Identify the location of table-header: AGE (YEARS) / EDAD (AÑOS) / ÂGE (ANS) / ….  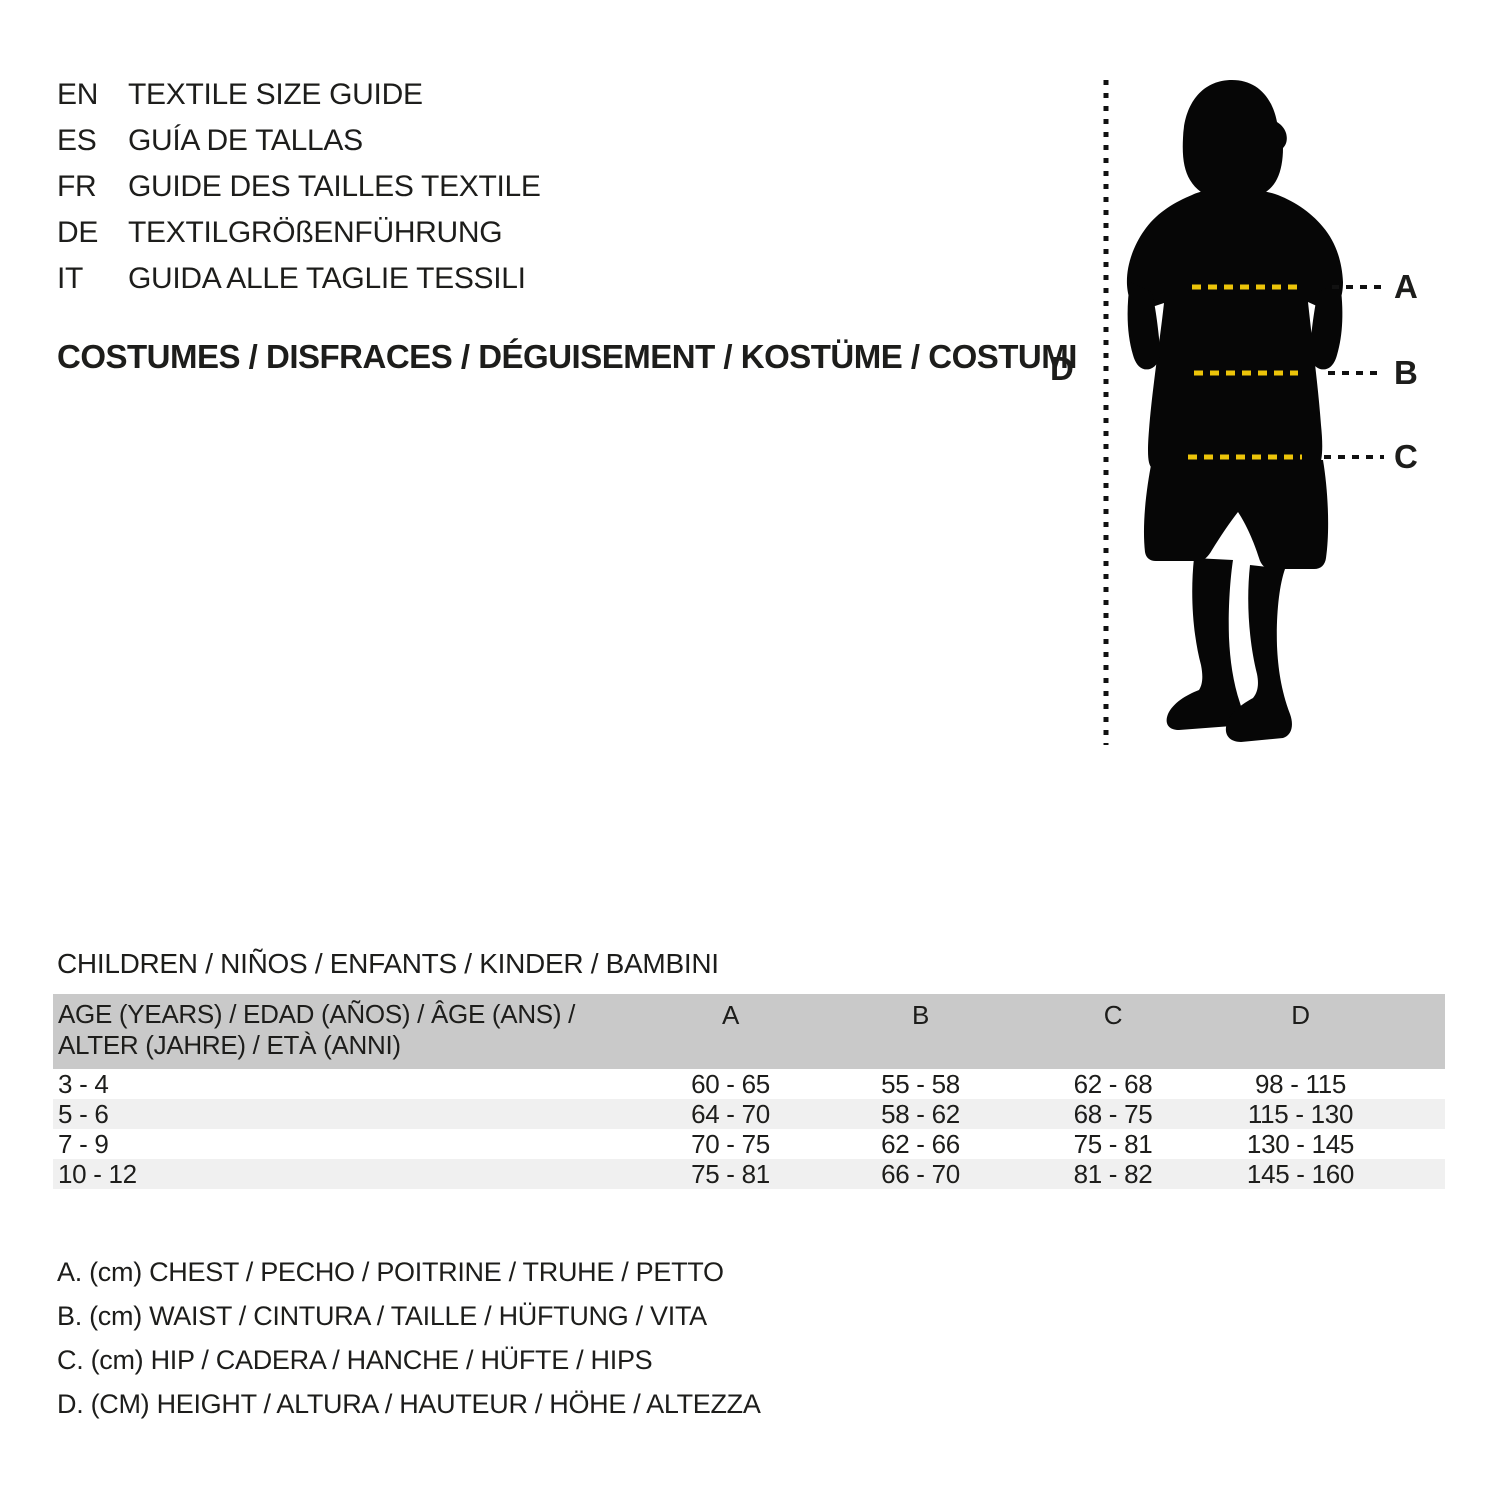
(749, 1031).